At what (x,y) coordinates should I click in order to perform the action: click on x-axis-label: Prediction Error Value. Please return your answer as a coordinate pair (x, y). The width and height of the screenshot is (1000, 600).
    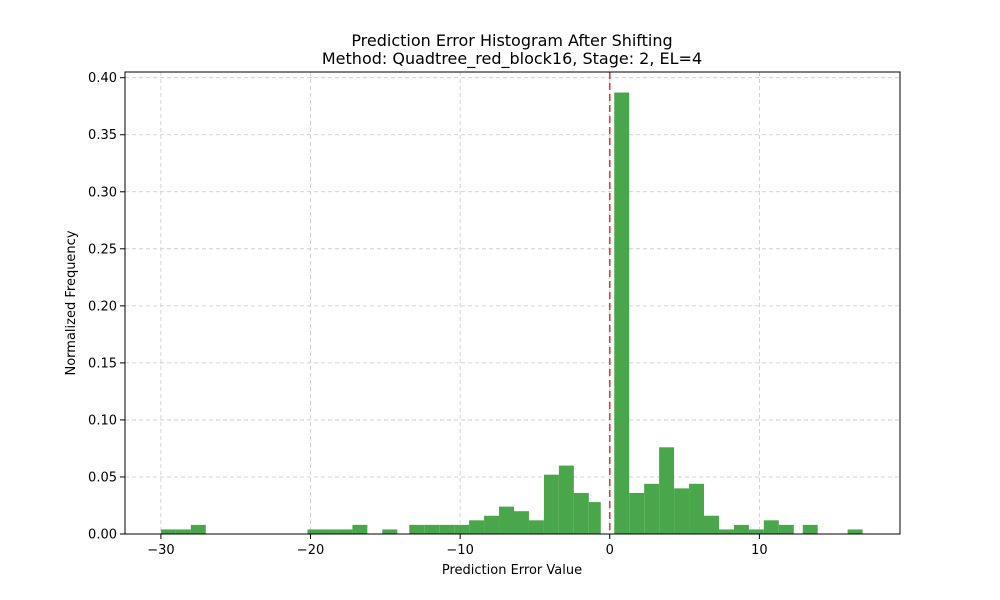
    Looking at the image, I should click on (512, 570).